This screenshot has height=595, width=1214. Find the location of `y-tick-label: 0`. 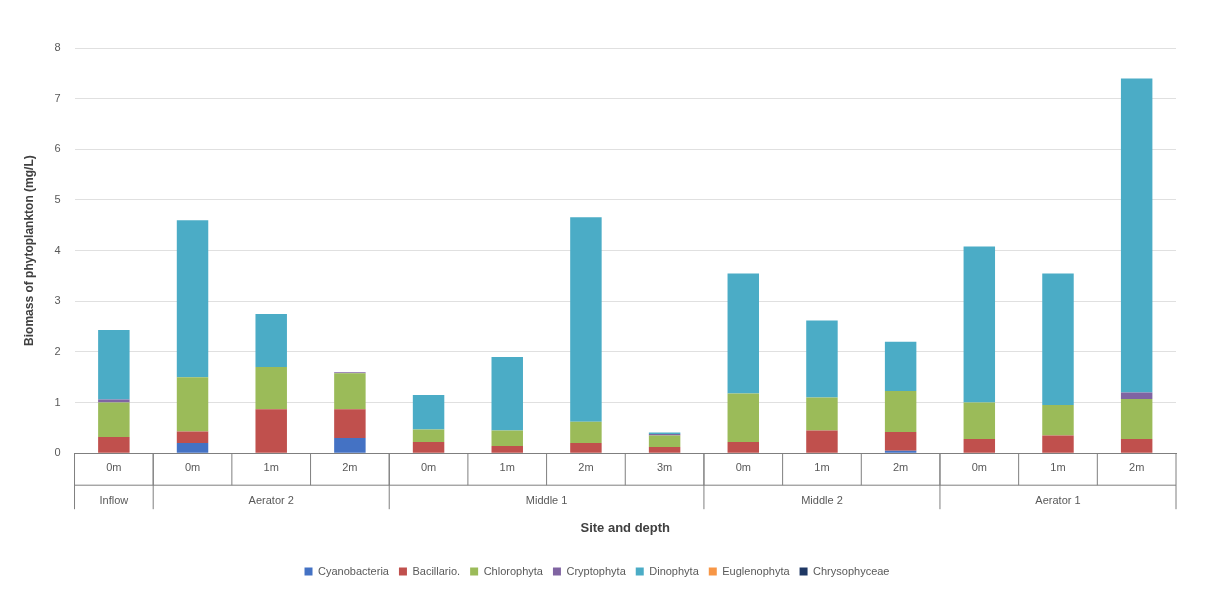

y-tick-label: 0 is located at coordinates (57, 452).